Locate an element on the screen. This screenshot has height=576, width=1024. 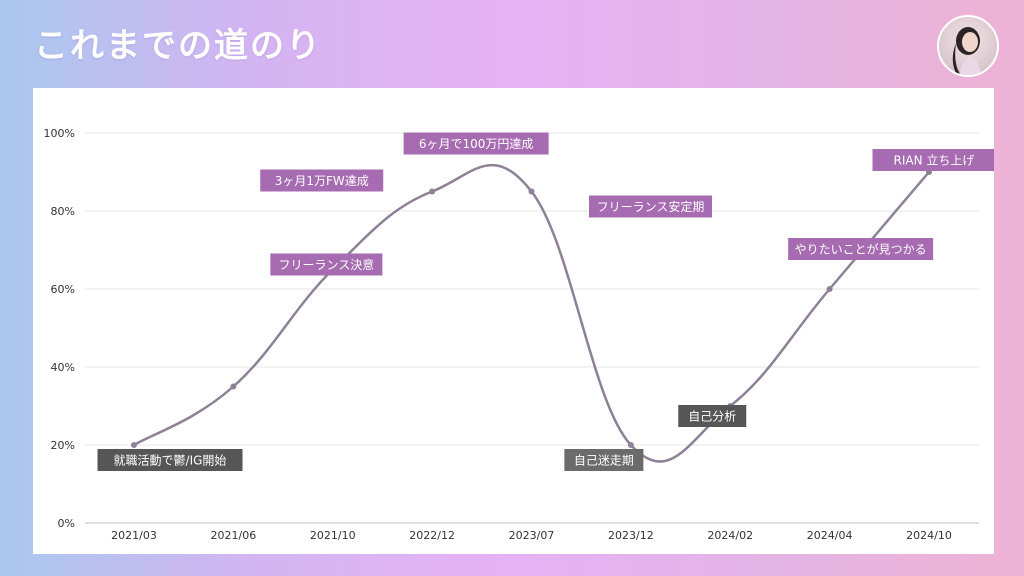
annotation-label: フリーランス安定期 is located at coordinates (651, 206).